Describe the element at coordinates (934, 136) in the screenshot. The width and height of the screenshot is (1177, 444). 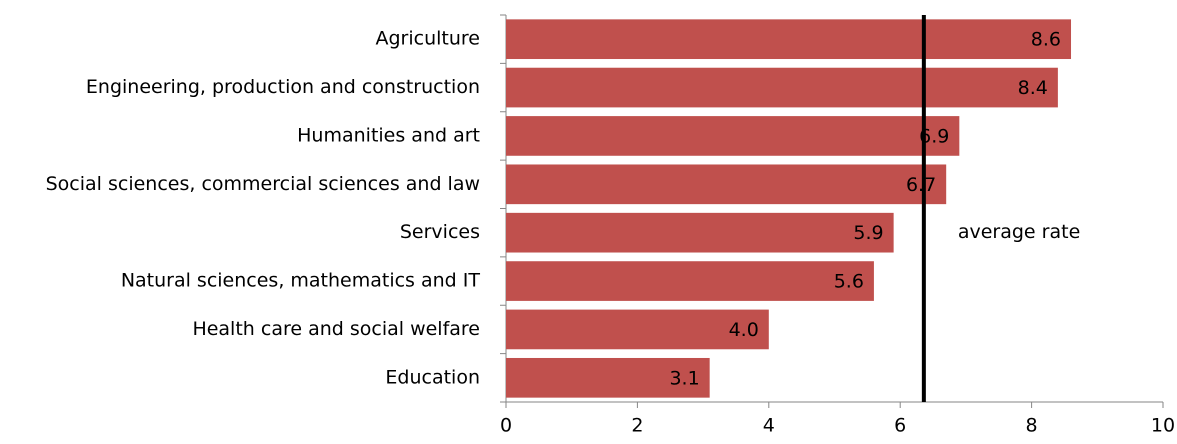
I see `value-label: 6.9` at that location.